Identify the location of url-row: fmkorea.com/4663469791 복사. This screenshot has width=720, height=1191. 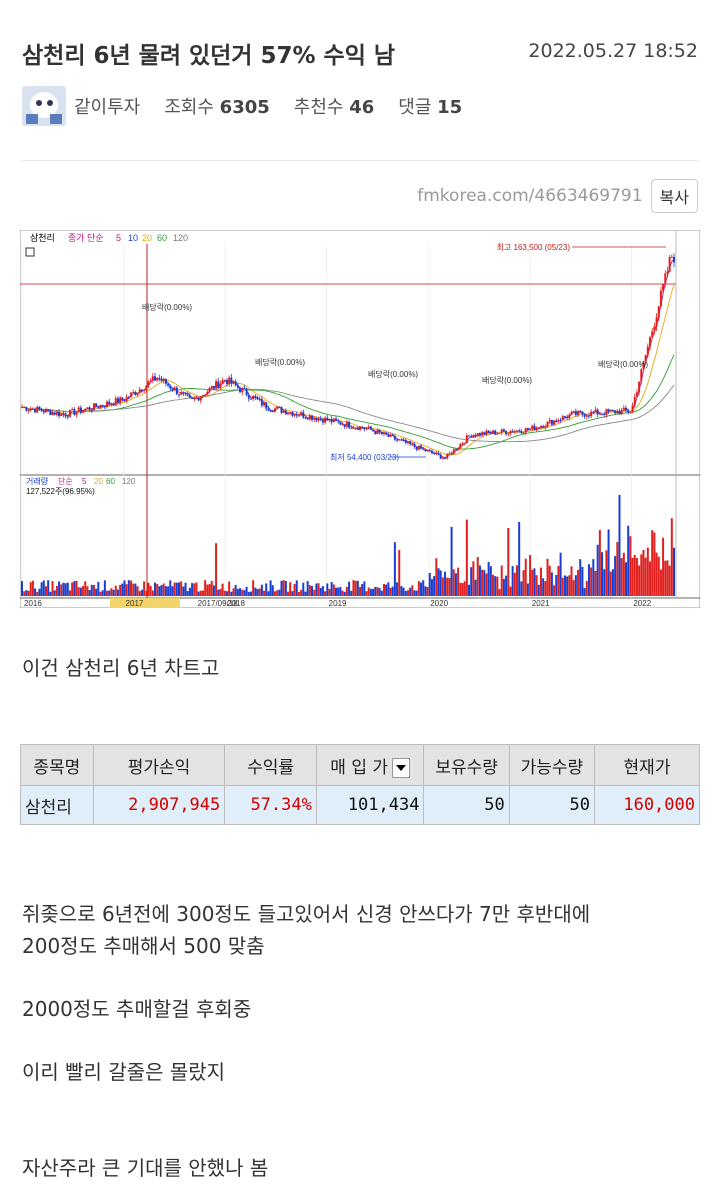
(557, 196).